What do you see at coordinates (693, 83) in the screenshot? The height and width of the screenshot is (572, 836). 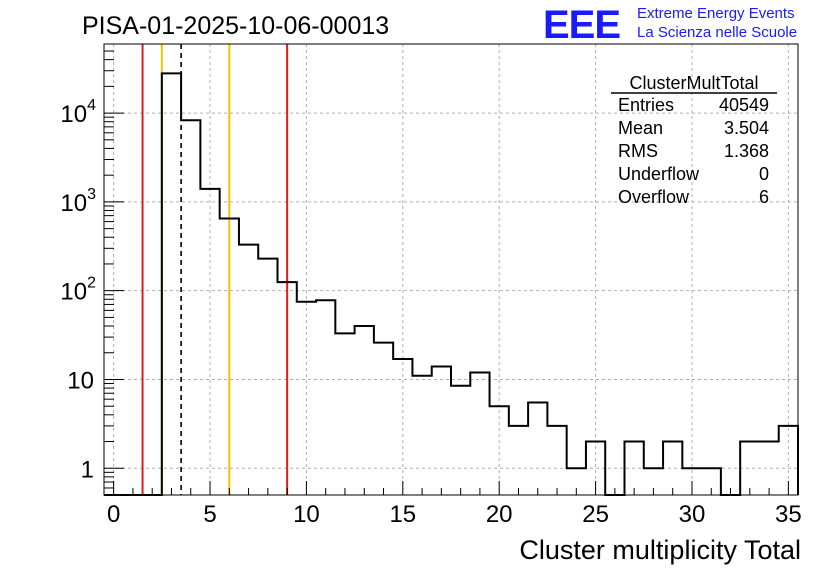 I see `stats-box-title: ClusterMultTotal` at bounding box center [693, 83].